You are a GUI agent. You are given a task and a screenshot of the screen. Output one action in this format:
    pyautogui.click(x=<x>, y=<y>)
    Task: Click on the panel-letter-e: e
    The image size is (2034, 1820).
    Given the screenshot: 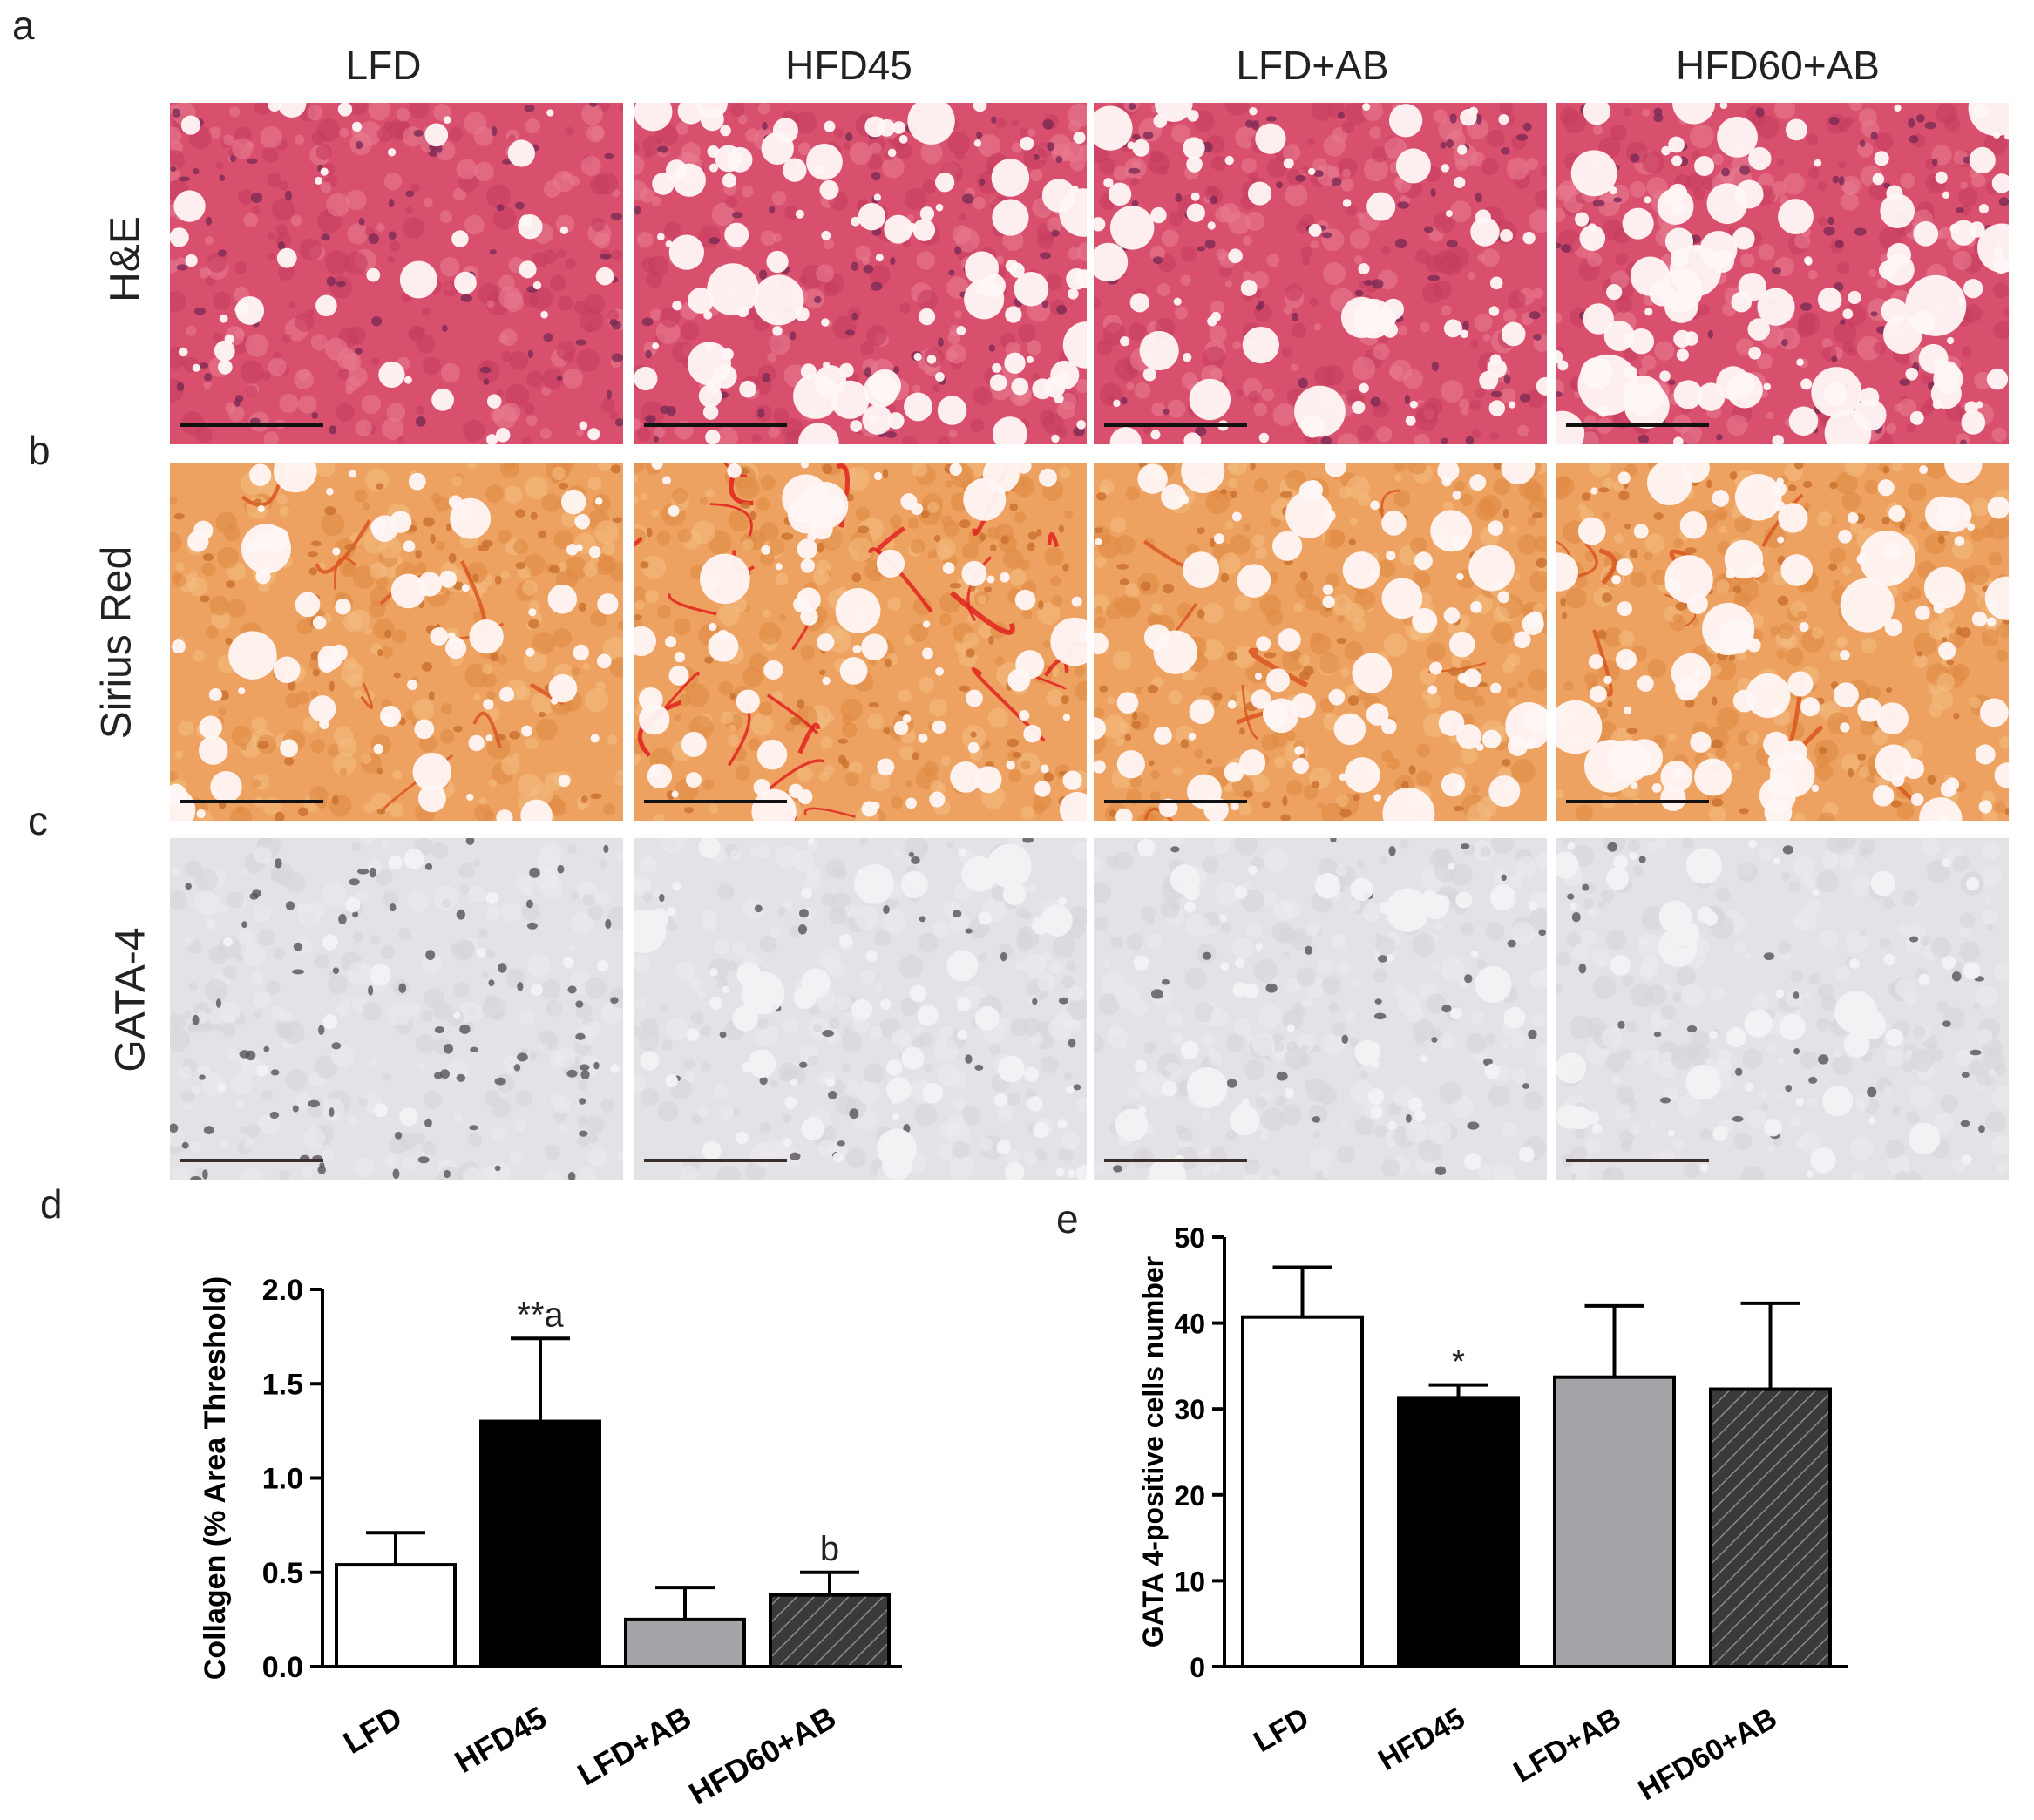 What is the action you would take?
    pyautogui.click(x=1067, y=1219)
    